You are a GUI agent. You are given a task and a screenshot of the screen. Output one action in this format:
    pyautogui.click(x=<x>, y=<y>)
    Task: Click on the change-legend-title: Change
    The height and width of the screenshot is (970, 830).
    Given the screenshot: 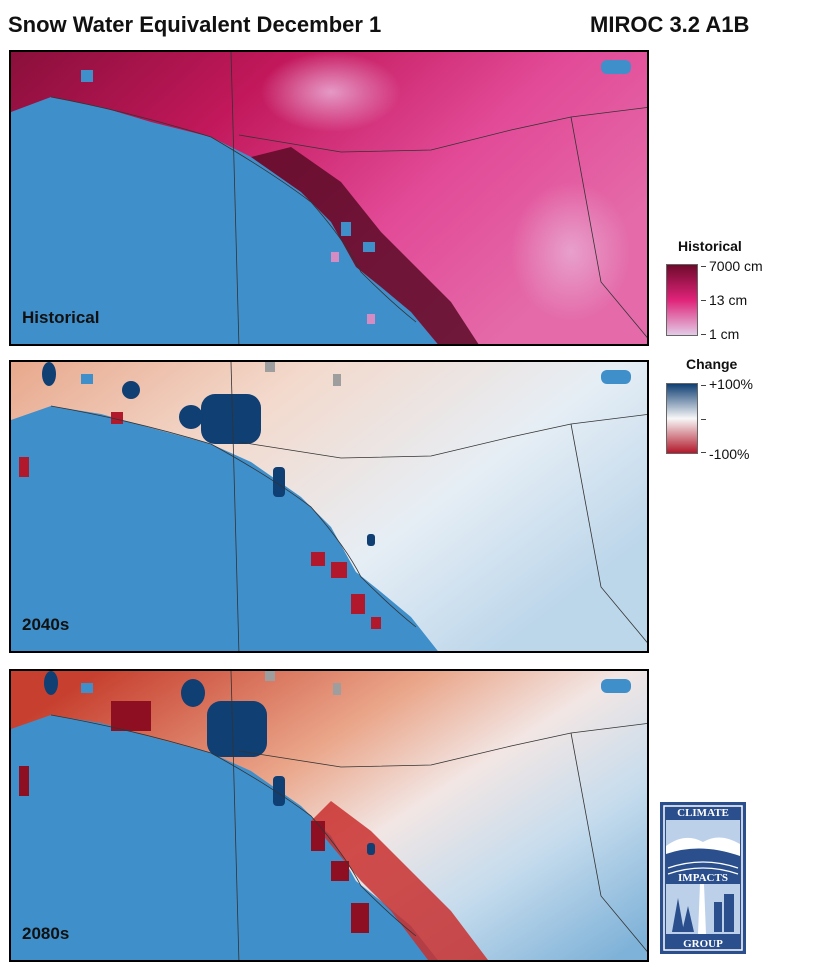 What is the action you would take?
    pyautogui.click(x=712, y=364)
    